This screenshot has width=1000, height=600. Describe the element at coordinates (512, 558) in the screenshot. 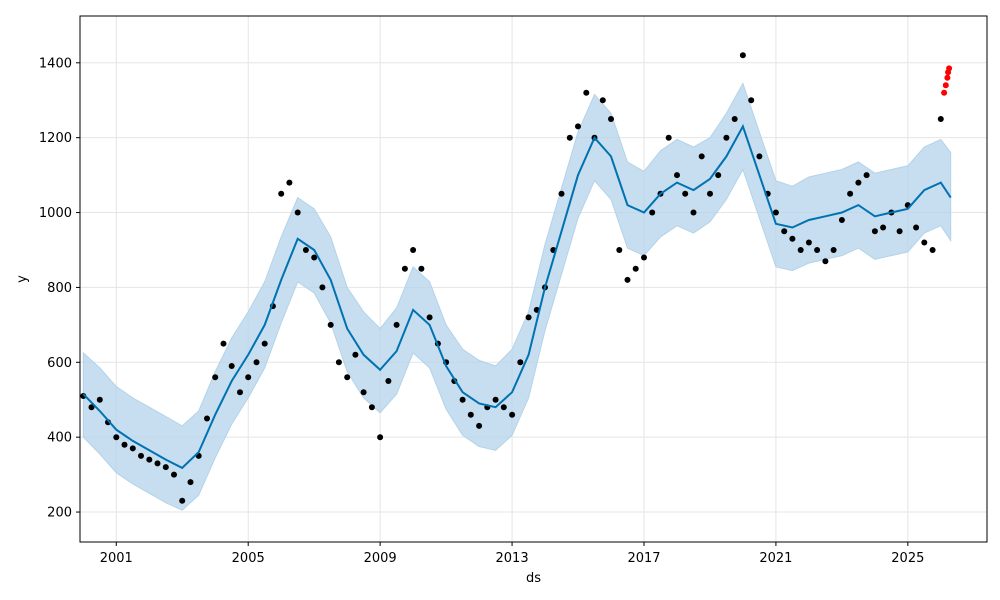

I see `x-tick-label: 2013` at that location.